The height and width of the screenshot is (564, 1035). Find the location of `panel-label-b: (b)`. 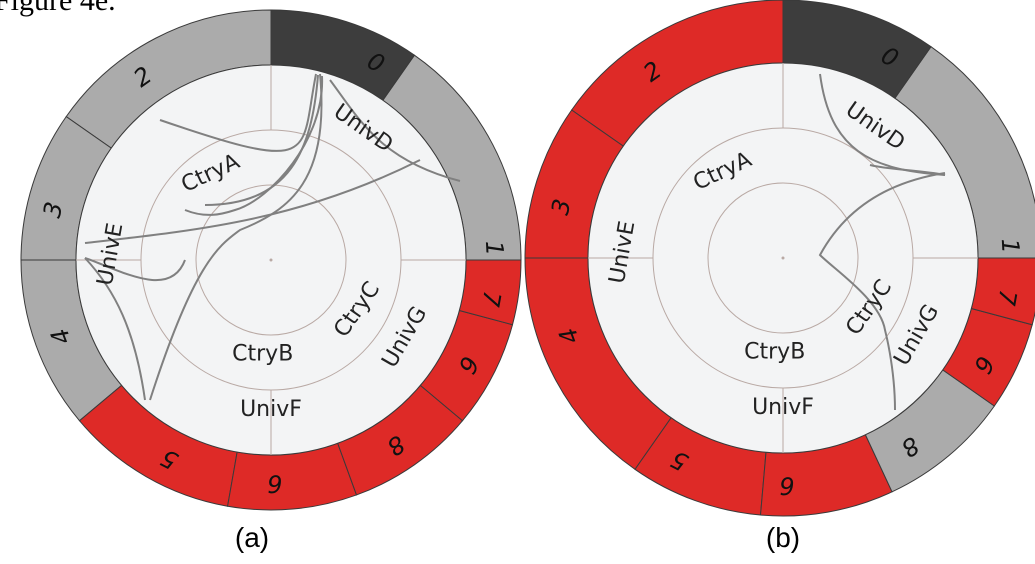

panel-label-b: (b) is located at coordinates (783, 537).